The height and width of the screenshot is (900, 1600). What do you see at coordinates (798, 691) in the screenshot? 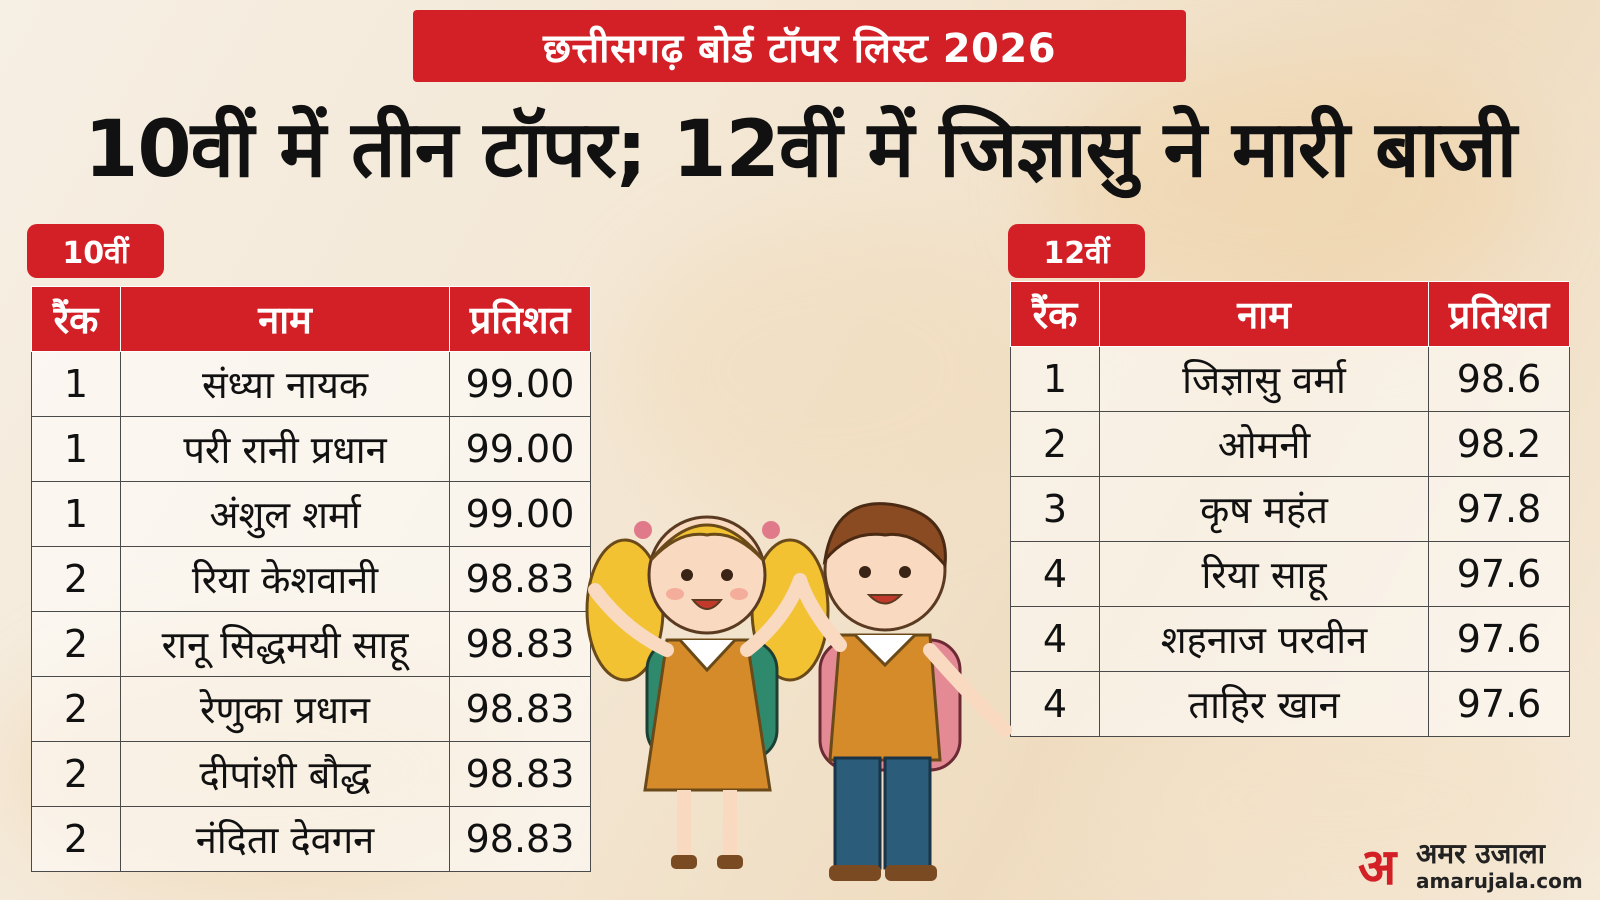
I see `cartoon-school-kids-illustration` at bounding box center [798, 691].